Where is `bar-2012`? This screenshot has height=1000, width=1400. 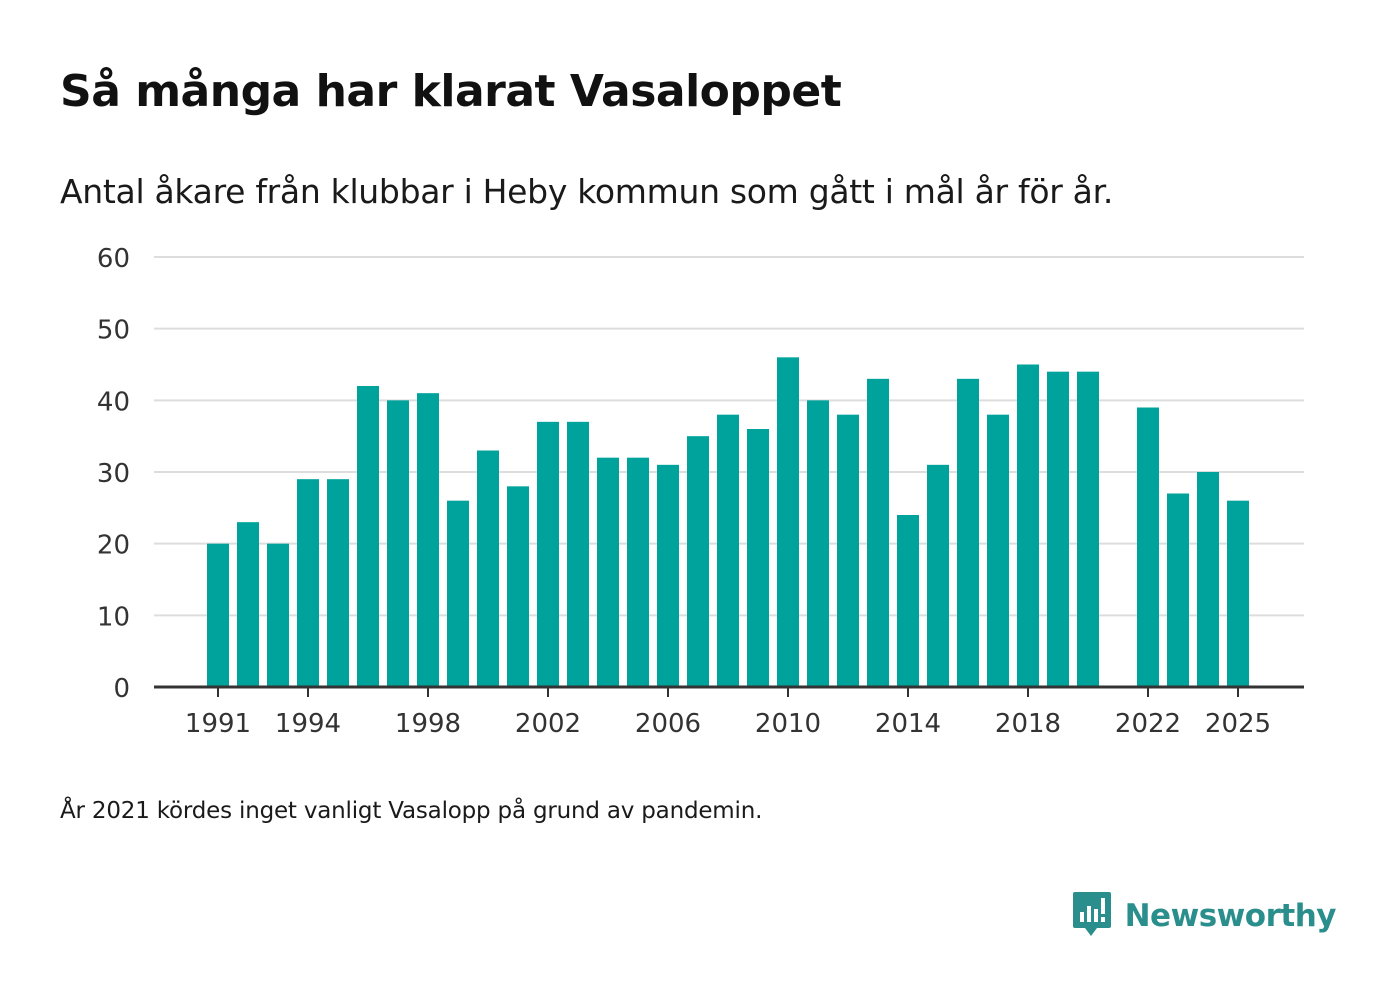 bar-2012 is located at coordinates (848, 550).